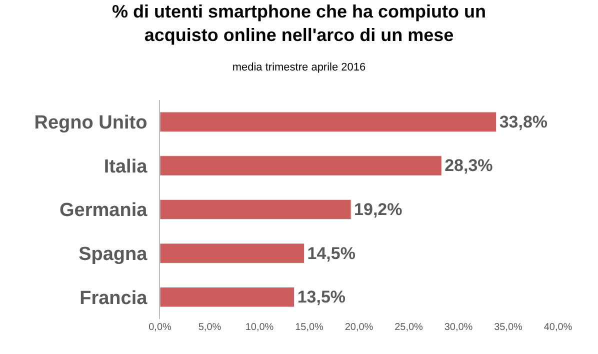 The image size is (598, 354). Describe the element at coordinates (321, 297) in the screenshot. I see `data-label: 13,5%` at that location.